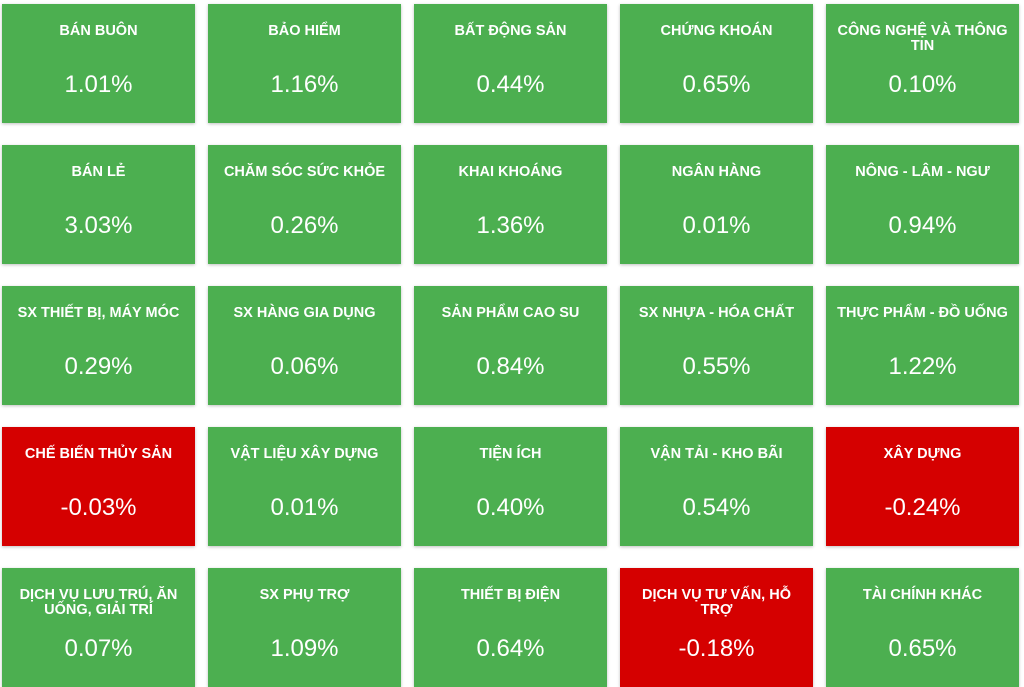 Image resolution: width=1024 pixels, height=687 pixels. What do you see at coordinates (510, 507) in the screenshot?
I see `sector-change-value: 0.40%` at bounding box center [510, 507].